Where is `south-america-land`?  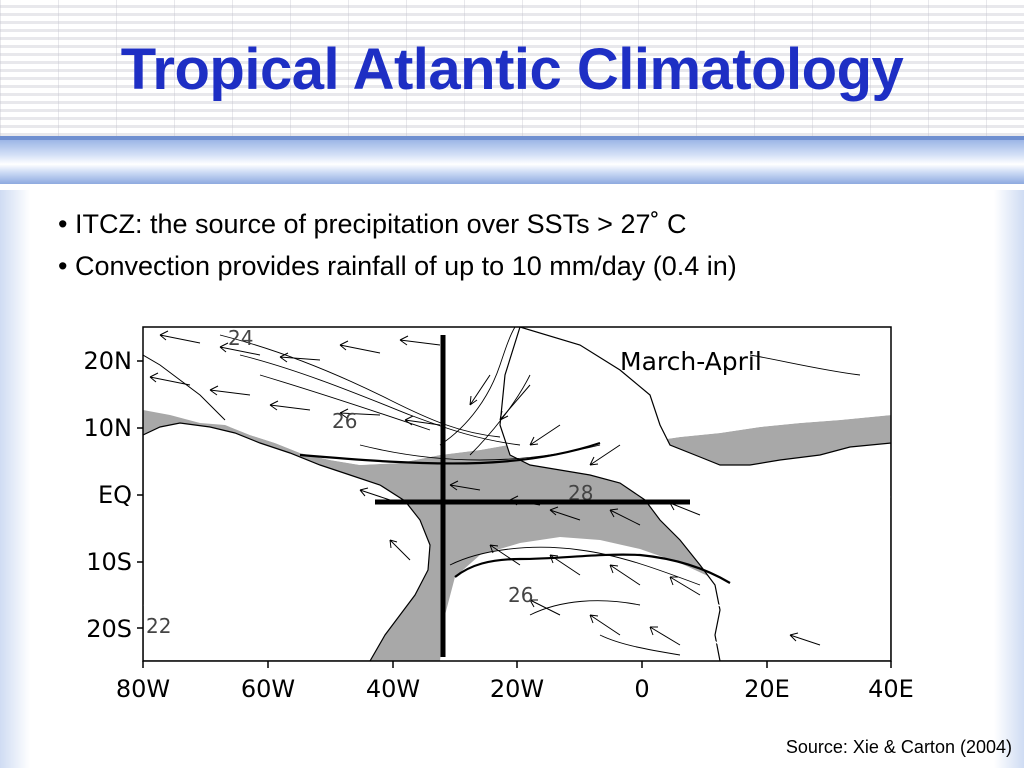 south-america-land is located at coordinates (287, 541).